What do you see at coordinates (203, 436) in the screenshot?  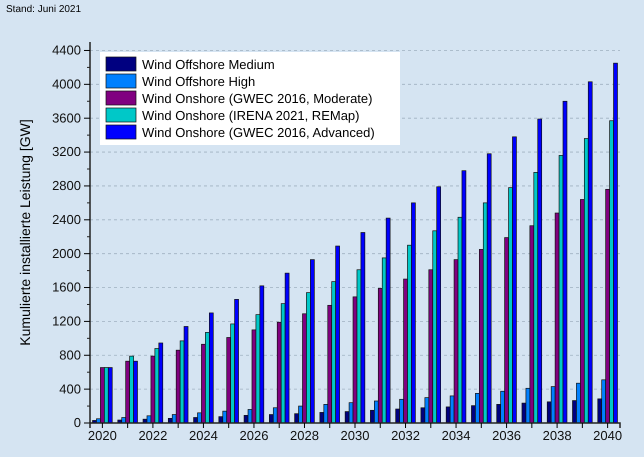 I see `x-tick-label: 2024` at bounding box center [203, 436].